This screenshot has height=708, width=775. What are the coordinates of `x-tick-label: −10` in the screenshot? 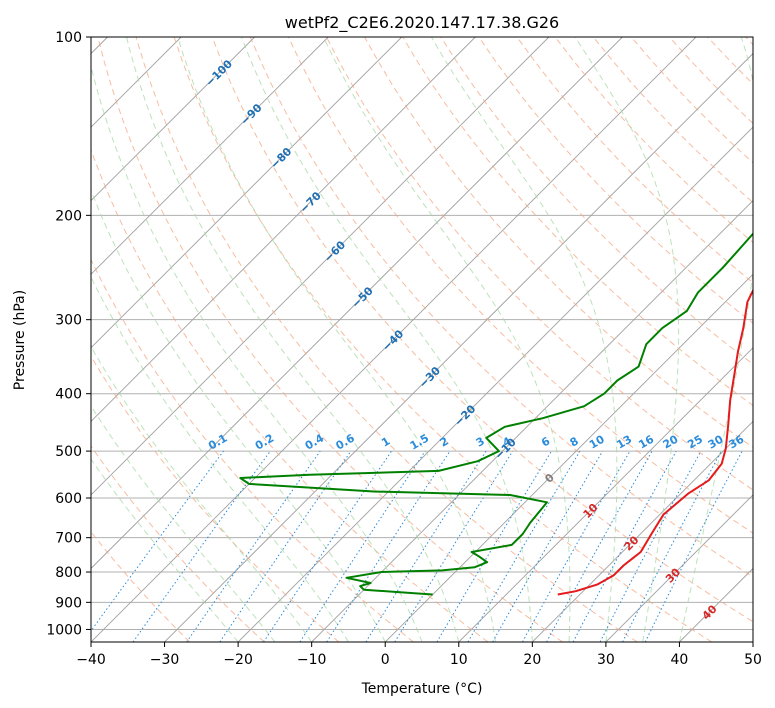 It's located at (312, 660).